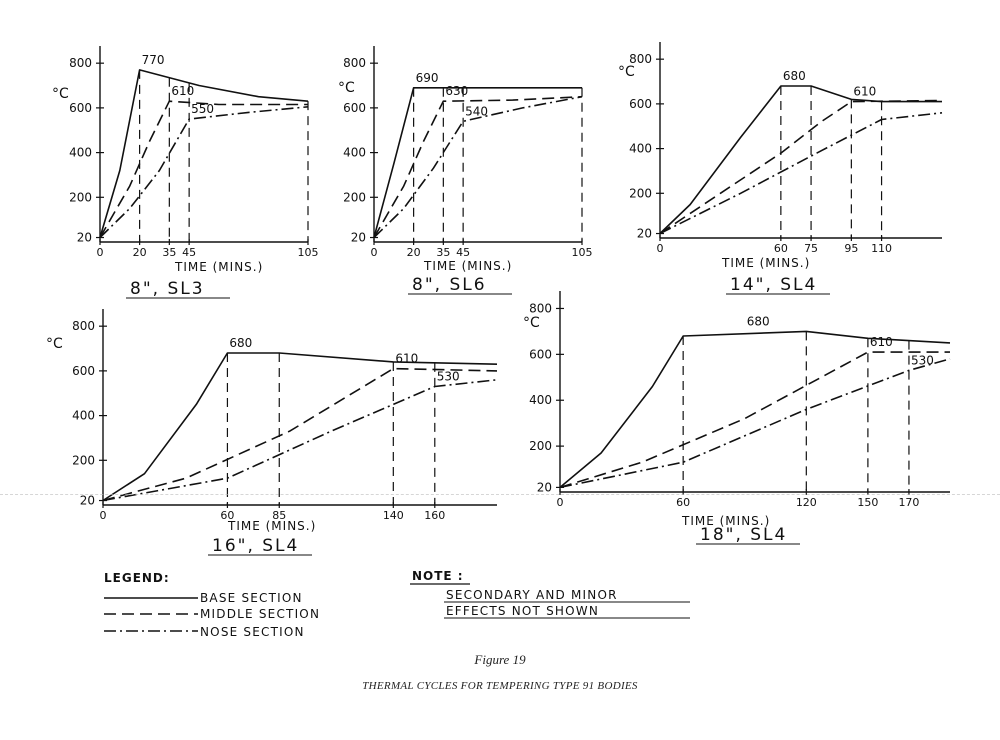 The height and width of the screenshot is (740, 1000). What do you see at coordinates (189, 252) in the screenshot?
I see `x-tick-label: 45` at bounding box center [189, 252].